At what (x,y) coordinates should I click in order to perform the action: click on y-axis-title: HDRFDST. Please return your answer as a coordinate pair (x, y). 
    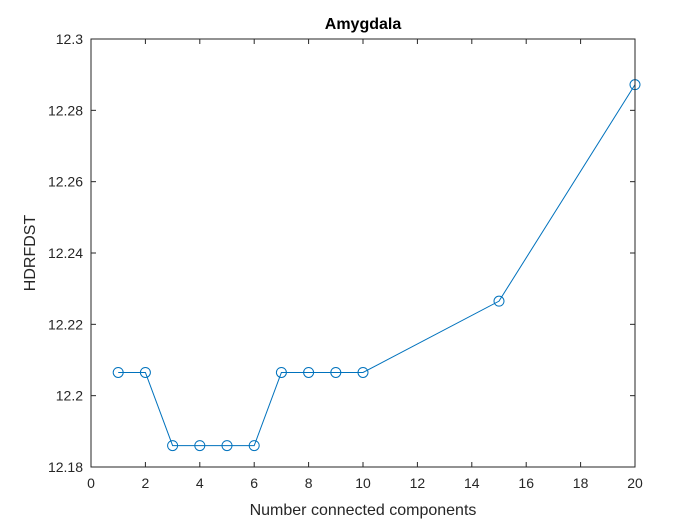
    Looking at the image, I should click on (30, 253).